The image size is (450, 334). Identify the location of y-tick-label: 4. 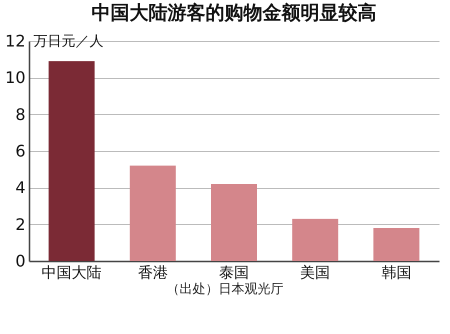
(20, 188).